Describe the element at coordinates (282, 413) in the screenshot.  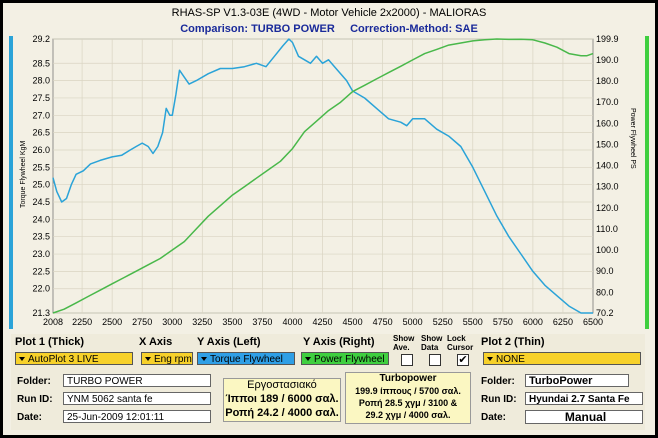
I see `factory-spec-torque: Ροπή 24.2 / 4000 σαλ.` at that location.